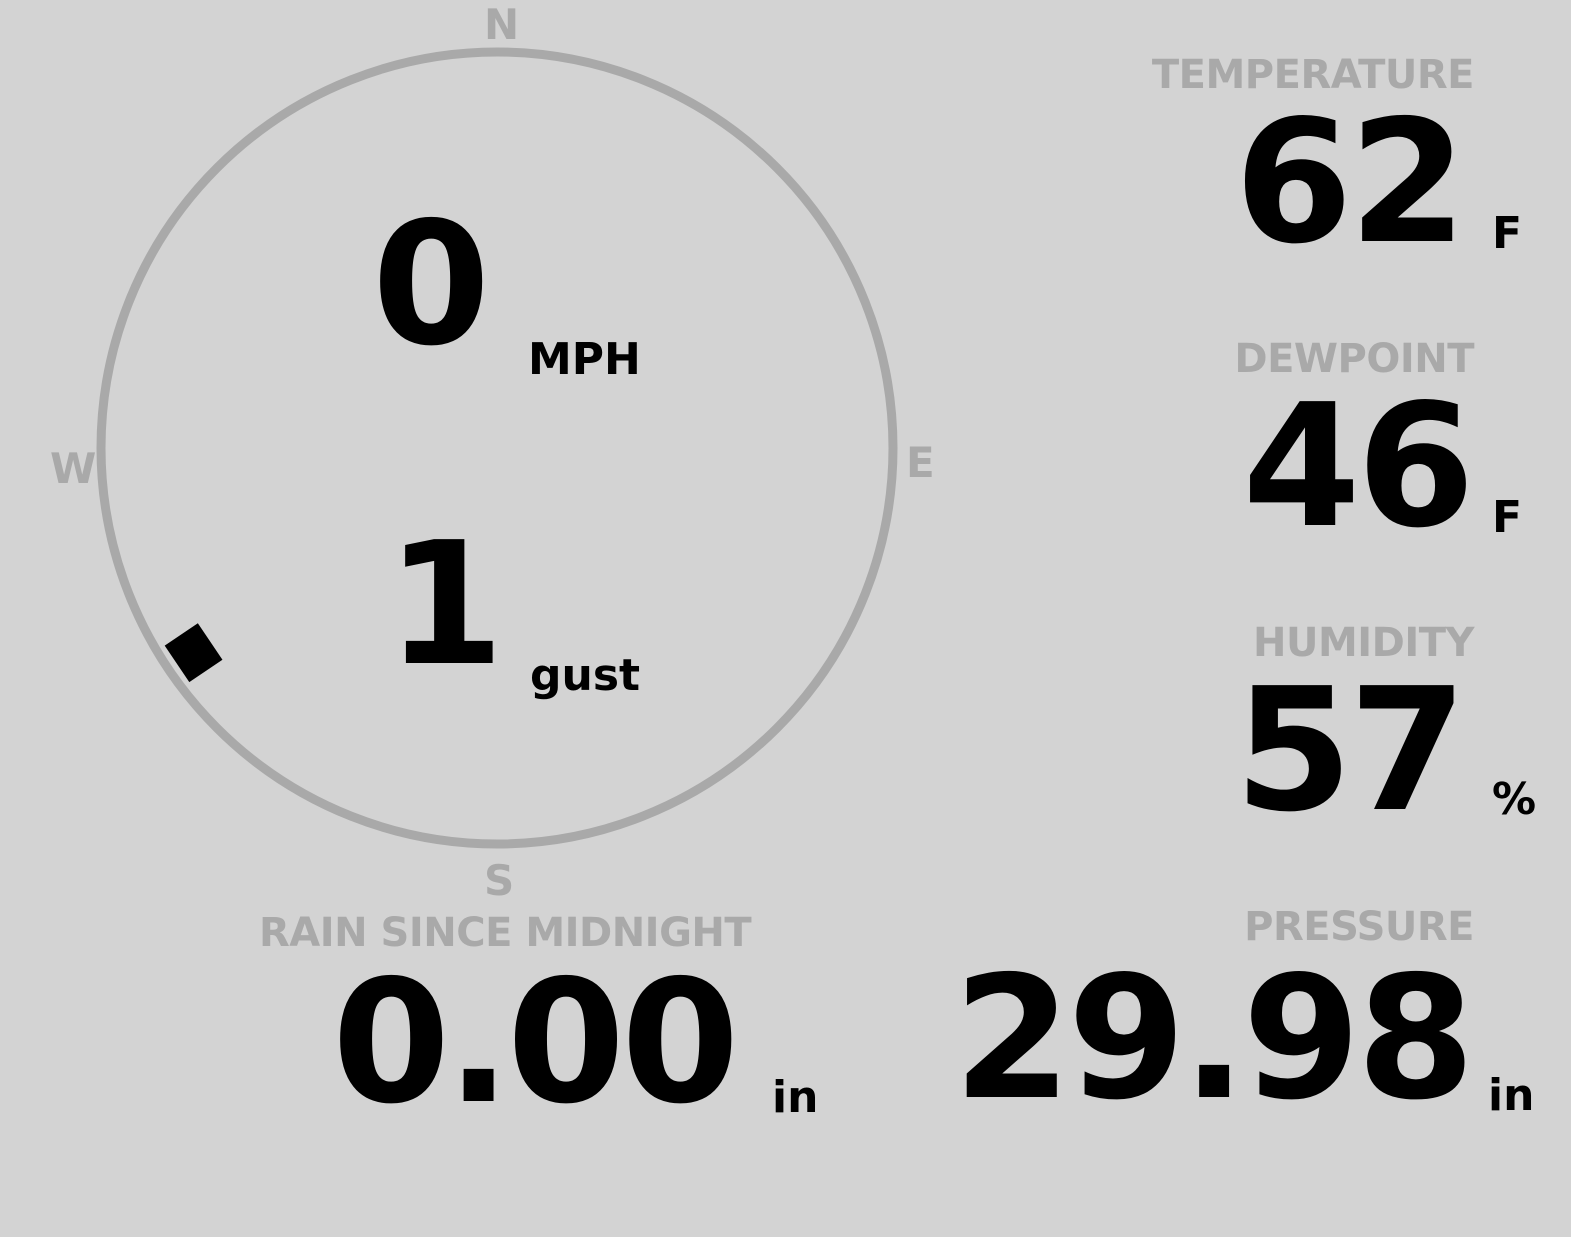 This screenshot has height=1237, width=1571. Describe the element at coordinates (1358, 467) in the screenshot. I see `dewpoint-value: 46` at that location.